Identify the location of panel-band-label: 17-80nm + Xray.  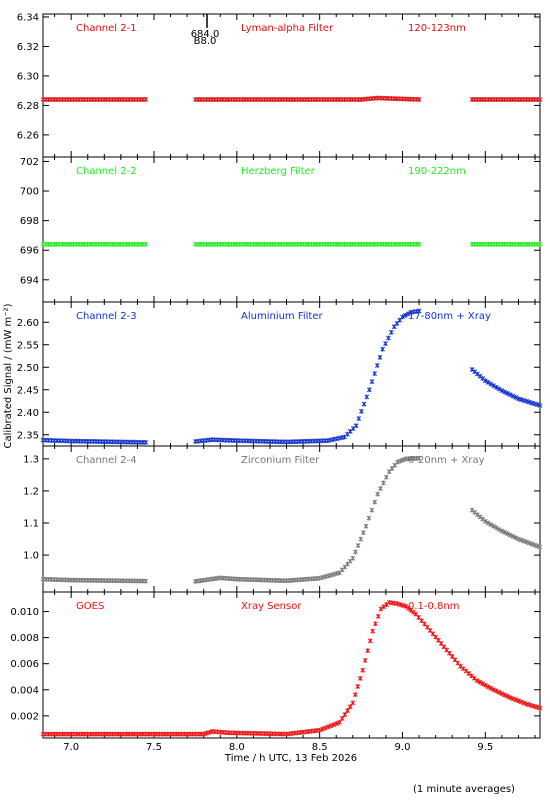
(449, 316).